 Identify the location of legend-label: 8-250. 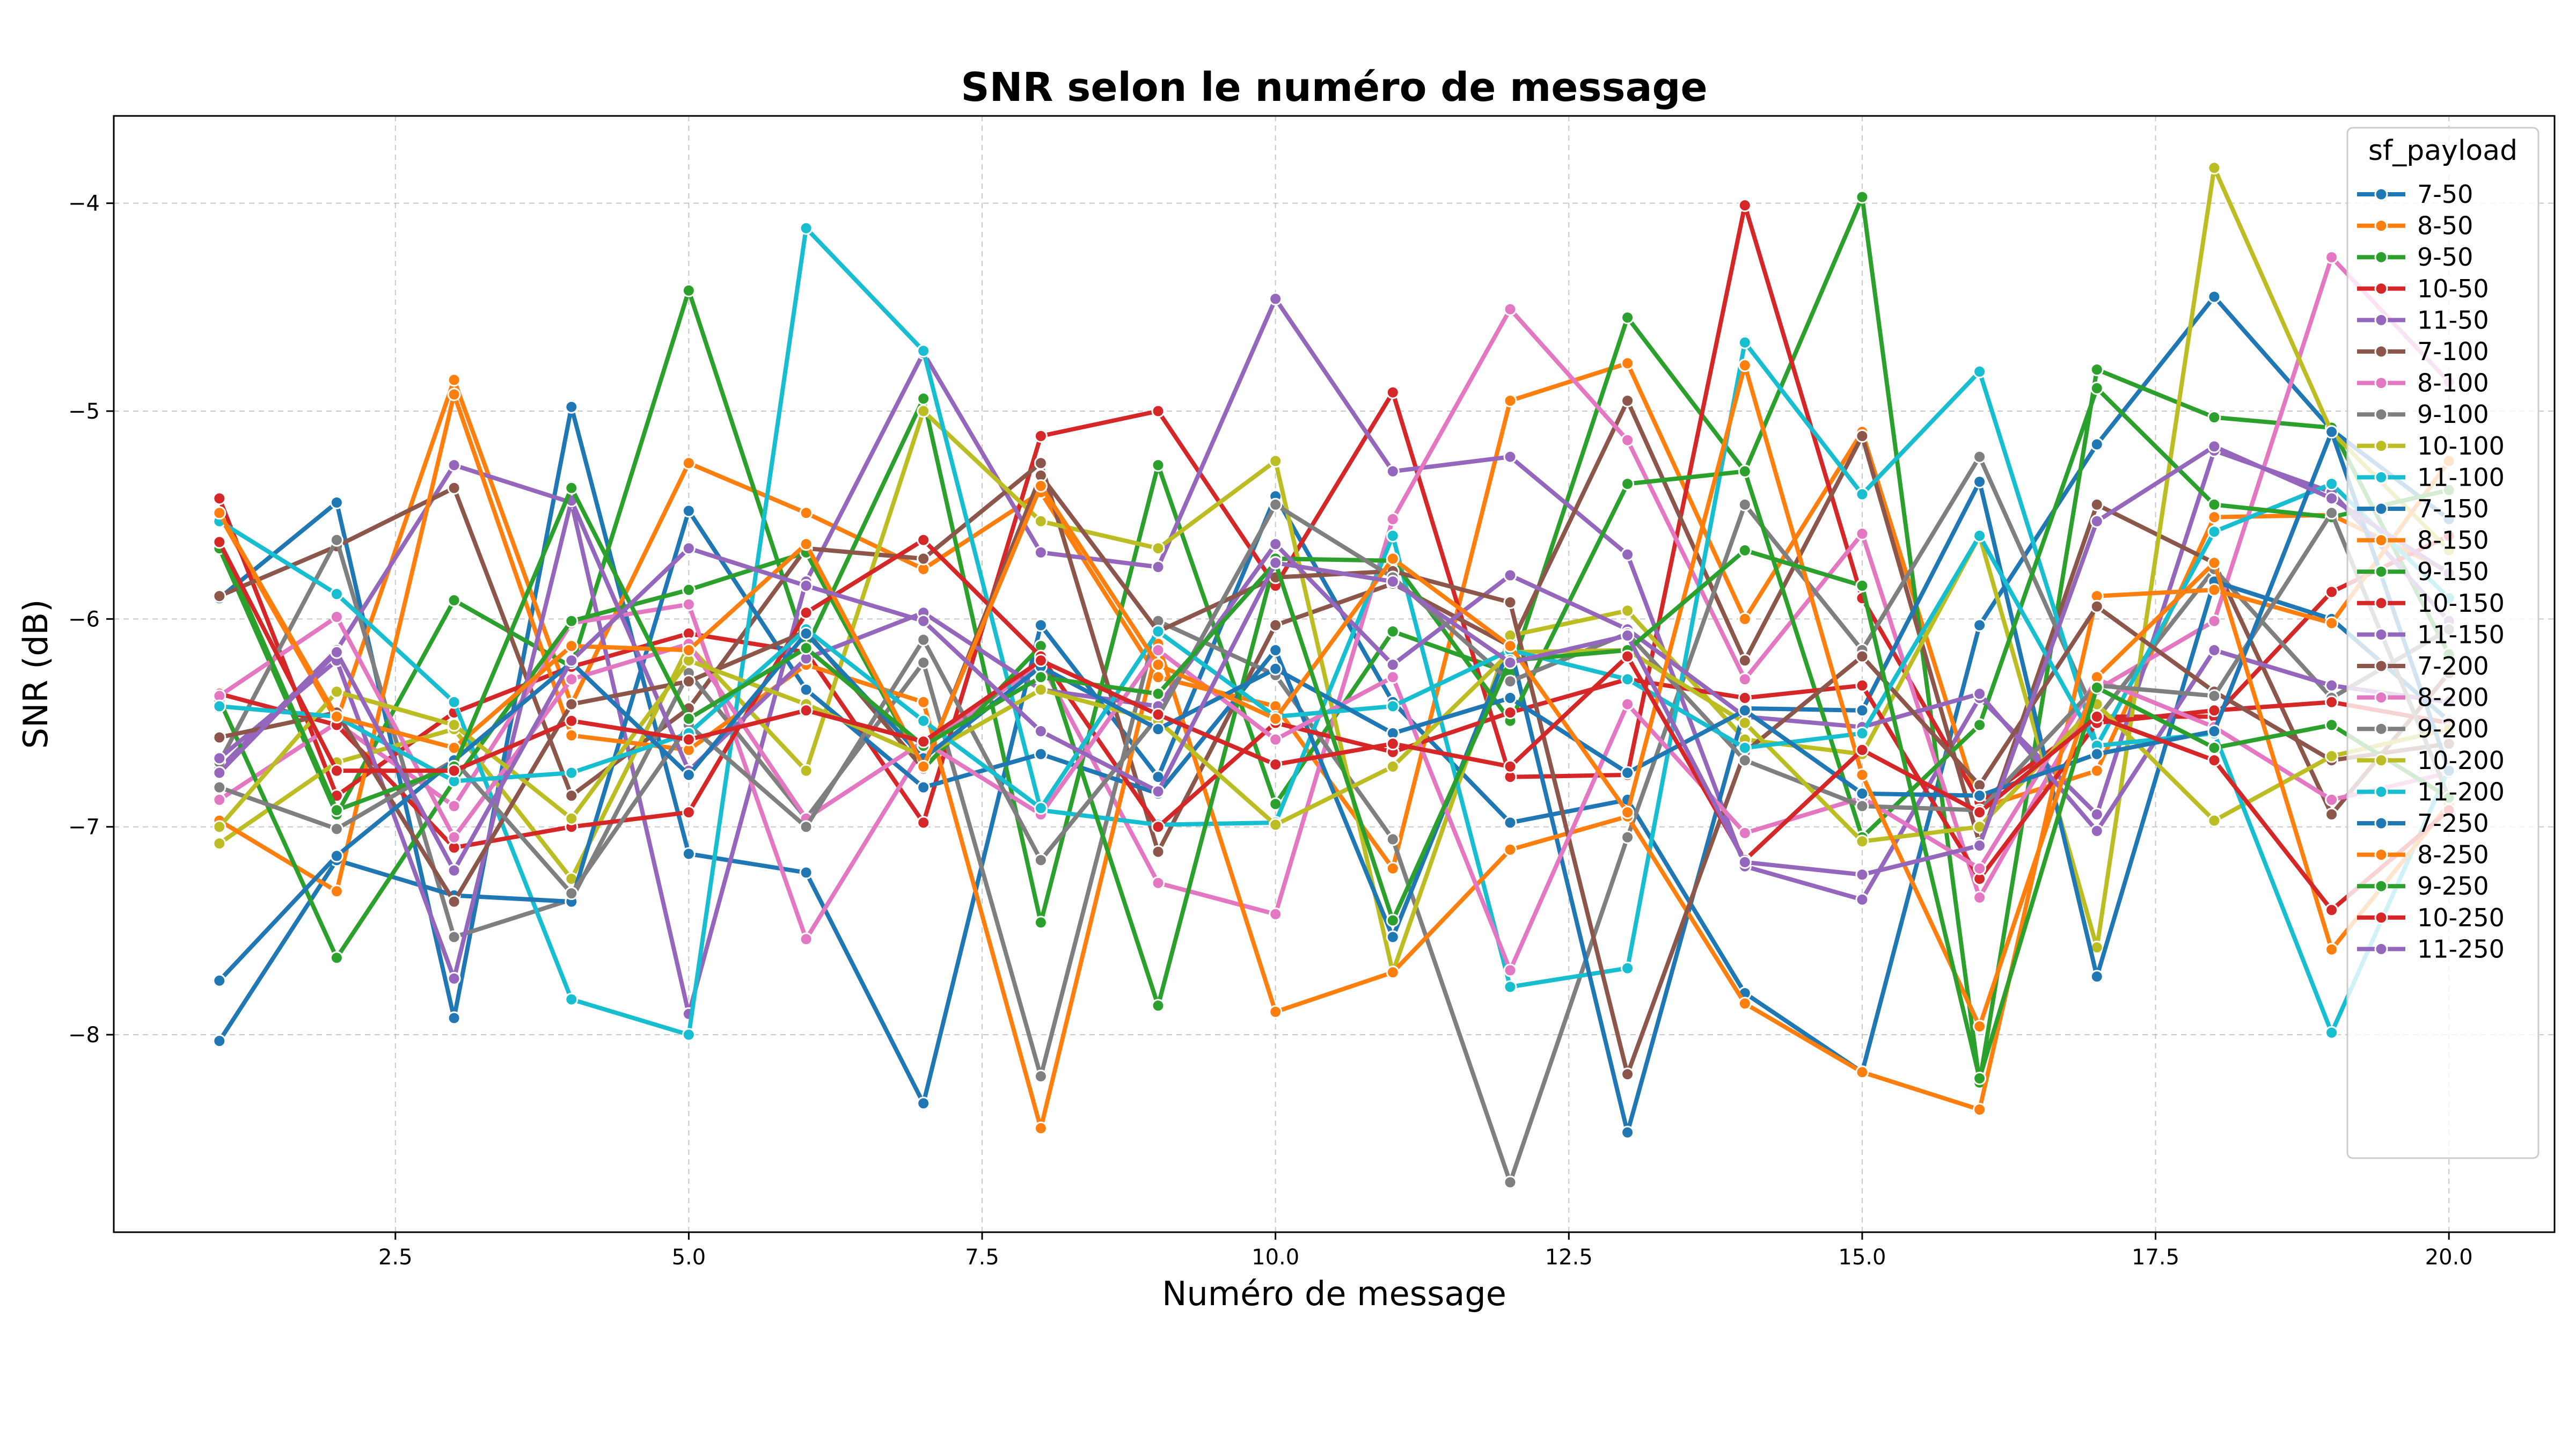
(2453, 854).